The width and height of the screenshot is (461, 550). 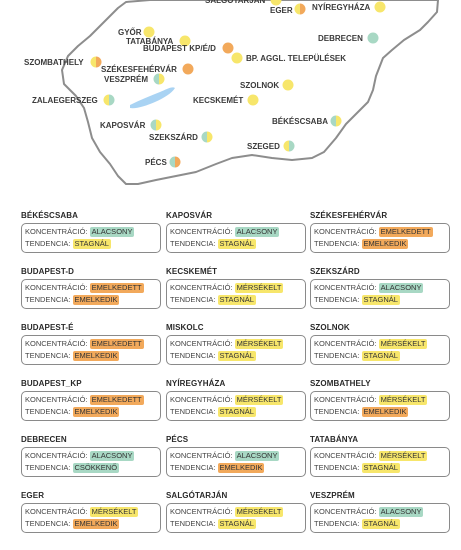 What do you see at coordinates (152, 98) in the screenshot?
I see `lake-balaton` at bounding box center [152, 98].